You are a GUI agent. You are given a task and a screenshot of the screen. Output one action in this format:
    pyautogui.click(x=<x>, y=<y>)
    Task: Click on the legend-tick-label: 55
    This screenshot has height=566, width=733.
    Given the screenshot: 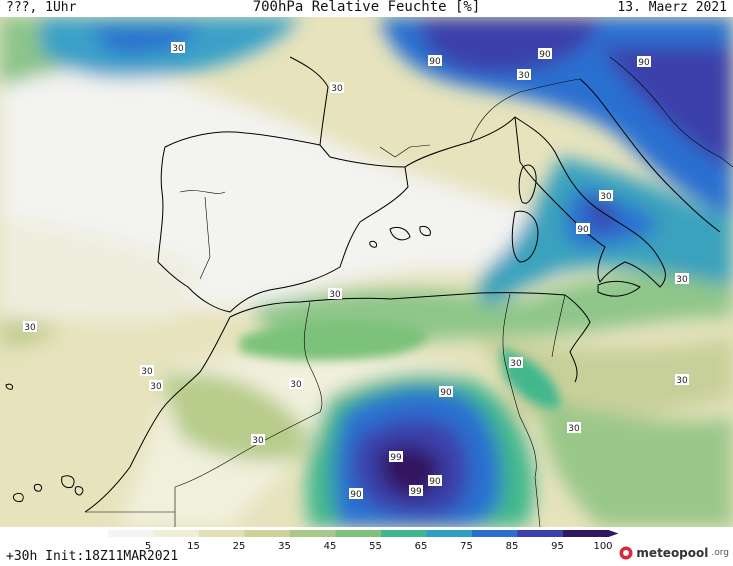 What is the action you would take?
    pyautogui.click(x=375, y=546)
    